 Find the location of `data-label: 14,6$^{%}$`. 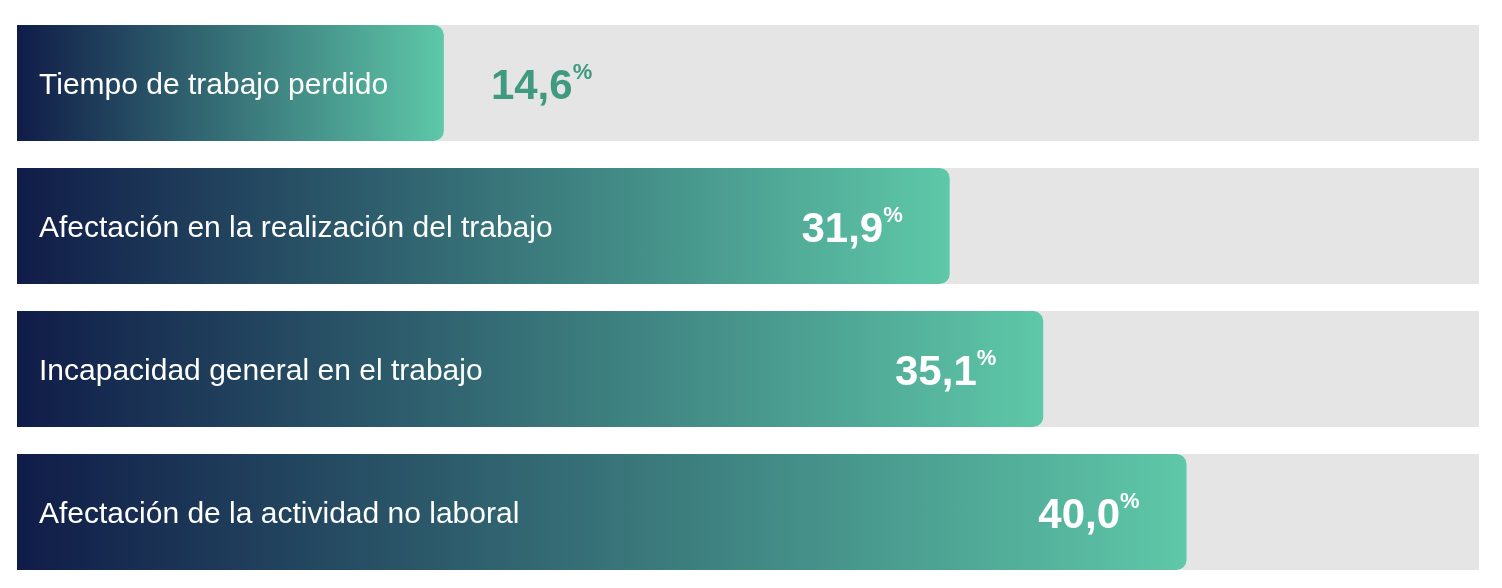

data-label: 14,6$^{%}$ is located at coordinates (541, 83).